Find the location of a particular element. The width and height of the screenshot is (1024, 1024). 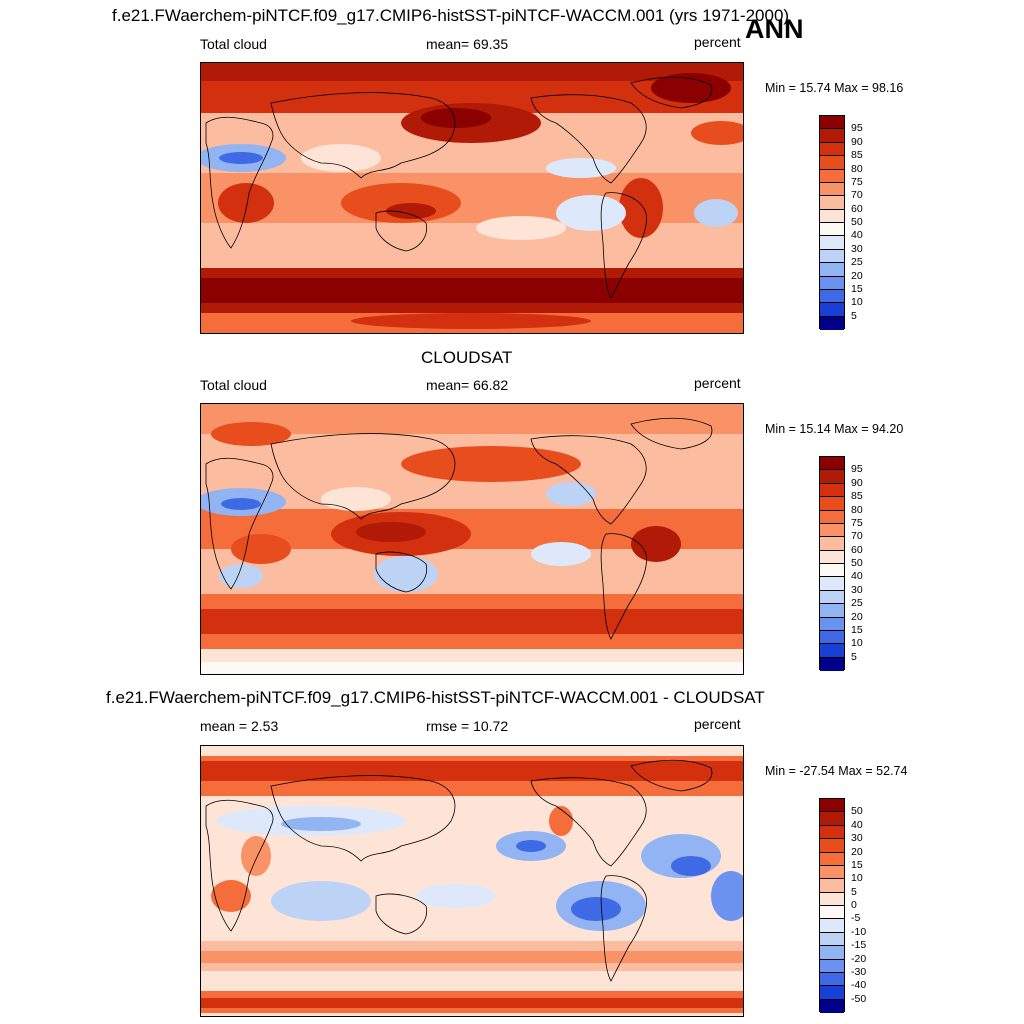

panel2-colorbar is located at coordinates (832, 563).